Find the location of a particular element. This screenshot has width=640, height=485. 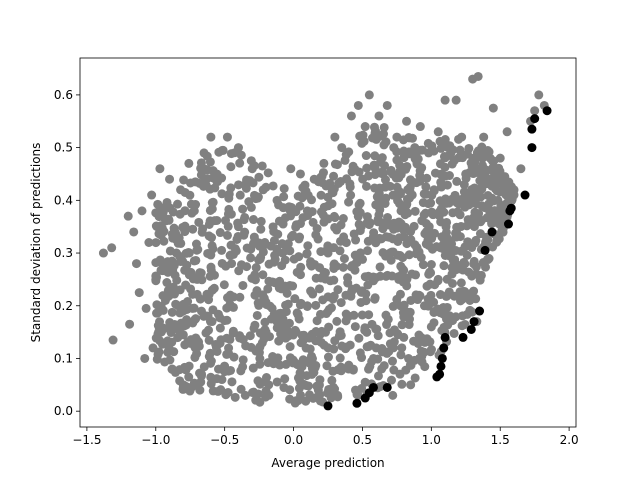

y-tick-label-1: 0.1 is located at coordinates (63, 358).